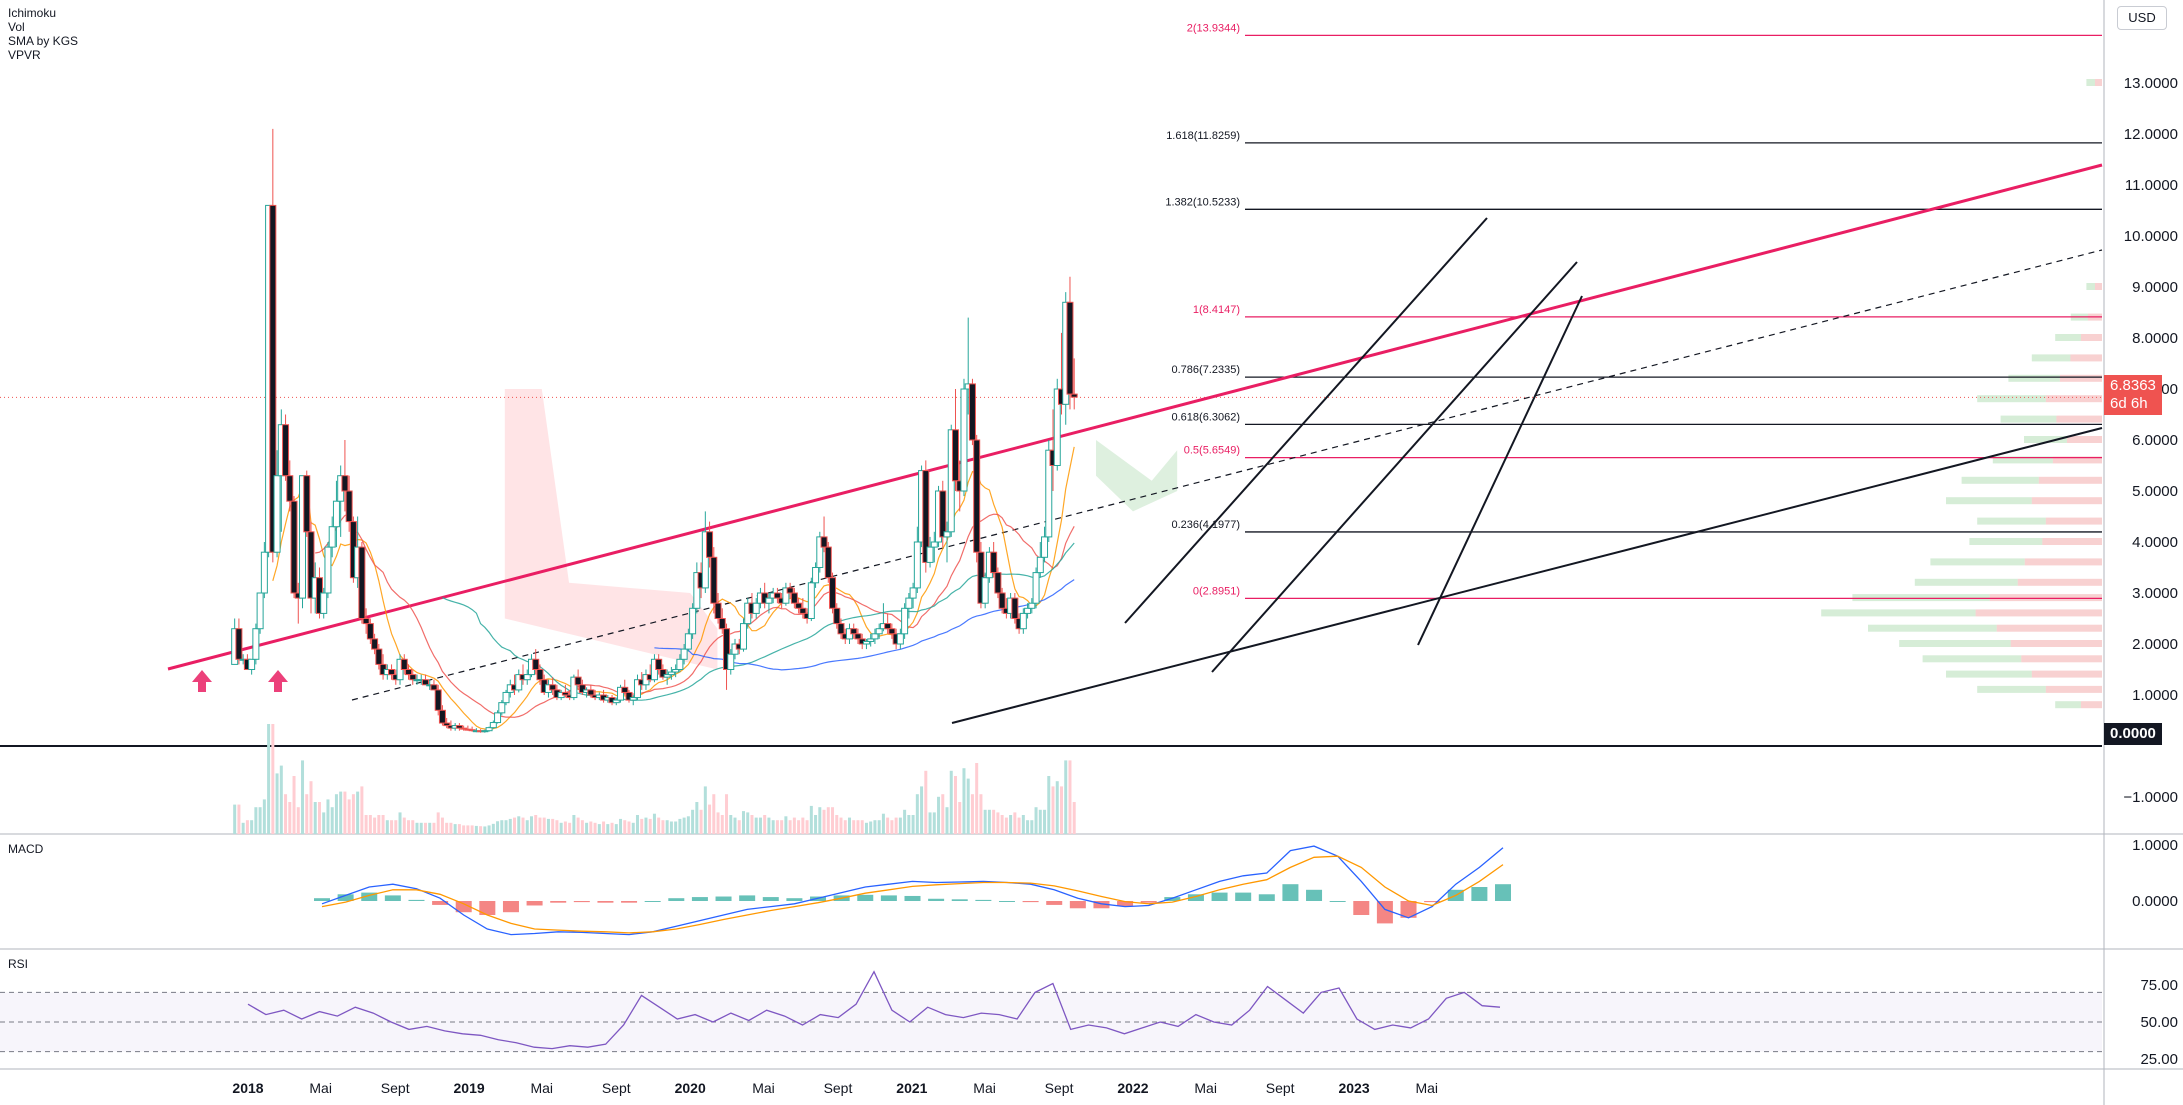  Describe the element at coordinates (18, 964) in the screenshot. I see `rsi-label: RSI` at that location.